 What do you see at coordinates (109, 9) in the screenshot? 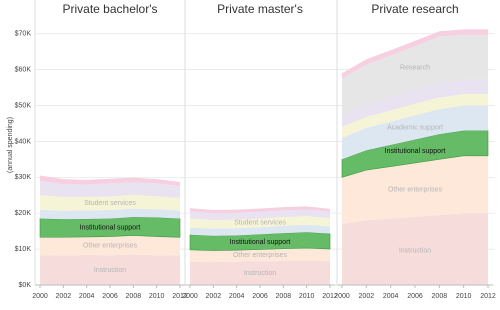
I see `panel-title: Private bachelor's` at bounding box center [109, 9].